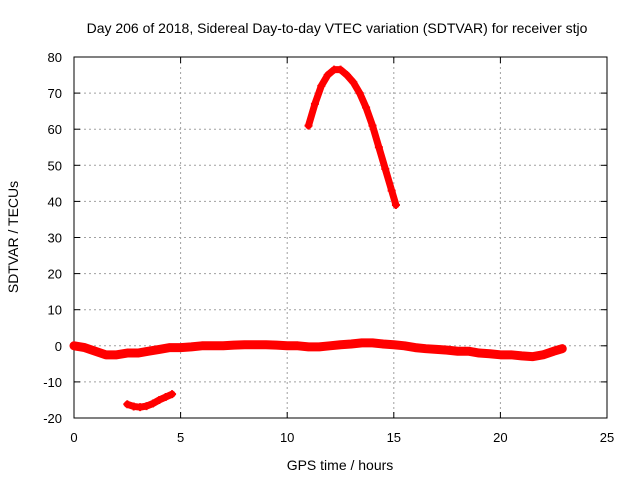 This screenshot has height=480, width=640. I want to click on series-trace, so click(352, 137).